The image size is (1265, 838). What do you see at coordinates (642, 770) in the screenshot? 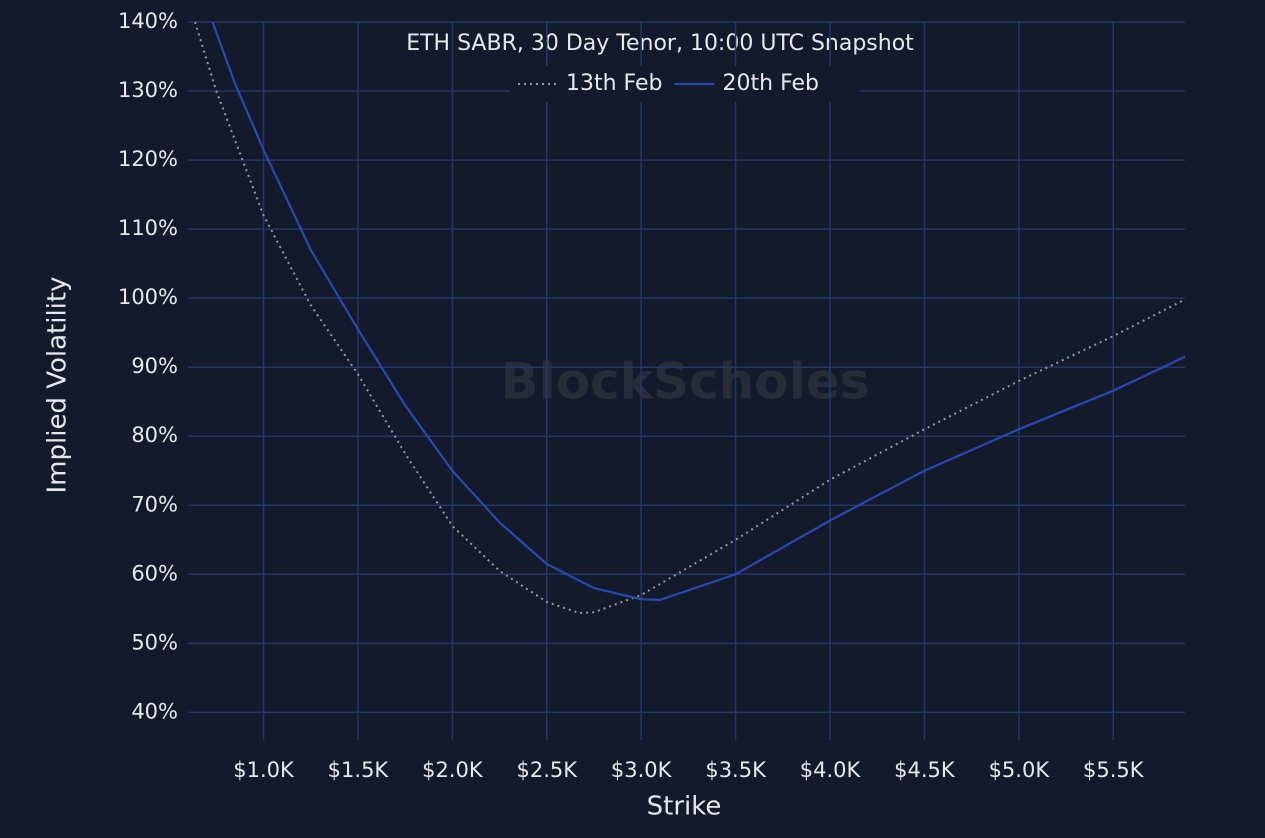
I see `x-tick-label: $3.0K` at bounding box center [642, 770].